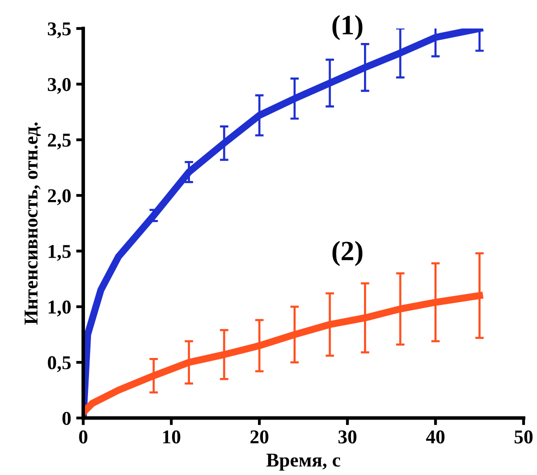 This screenshot has width=537, height=475. I want to click on y-tick-label: 3,5, so click(59, 30).